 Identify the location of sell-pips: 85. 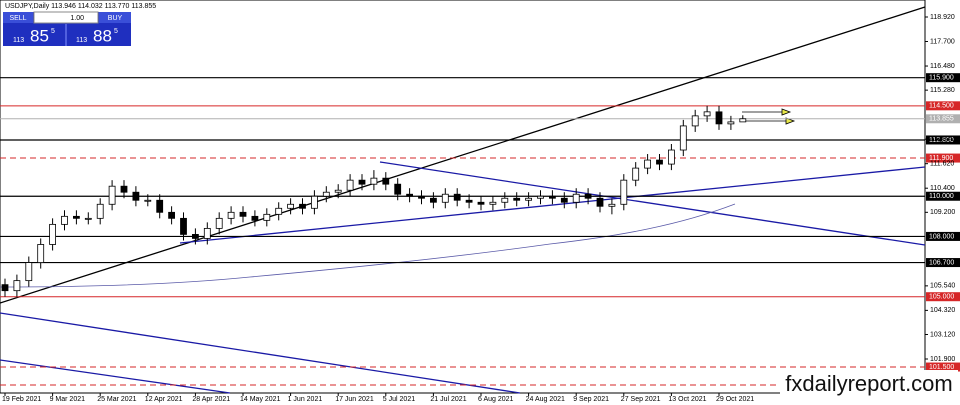
(39, 35).